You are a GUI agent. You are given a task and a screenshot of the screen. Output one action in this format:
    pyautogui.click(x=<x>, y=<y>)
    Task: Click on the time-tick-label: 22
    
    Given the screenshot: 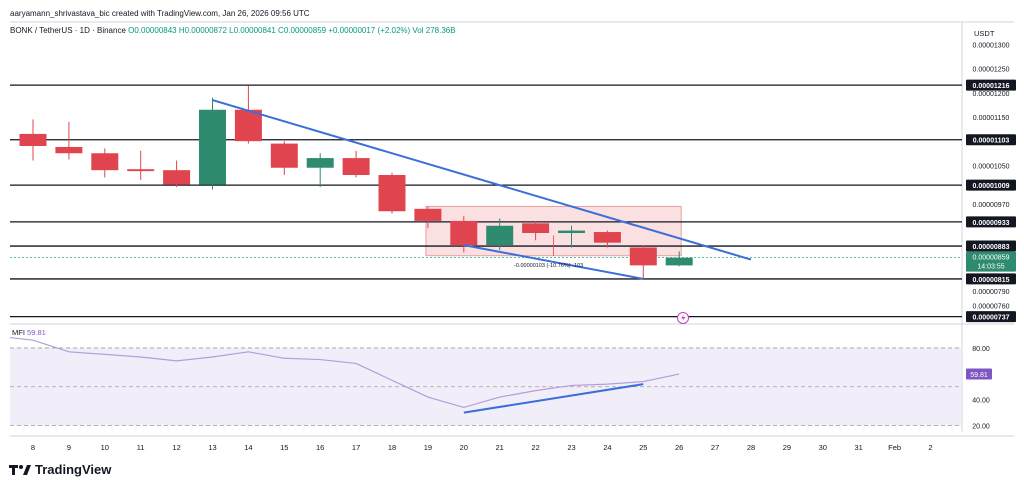 What is the action you would take?
    pyautogui.click(x=535, y=447)
    